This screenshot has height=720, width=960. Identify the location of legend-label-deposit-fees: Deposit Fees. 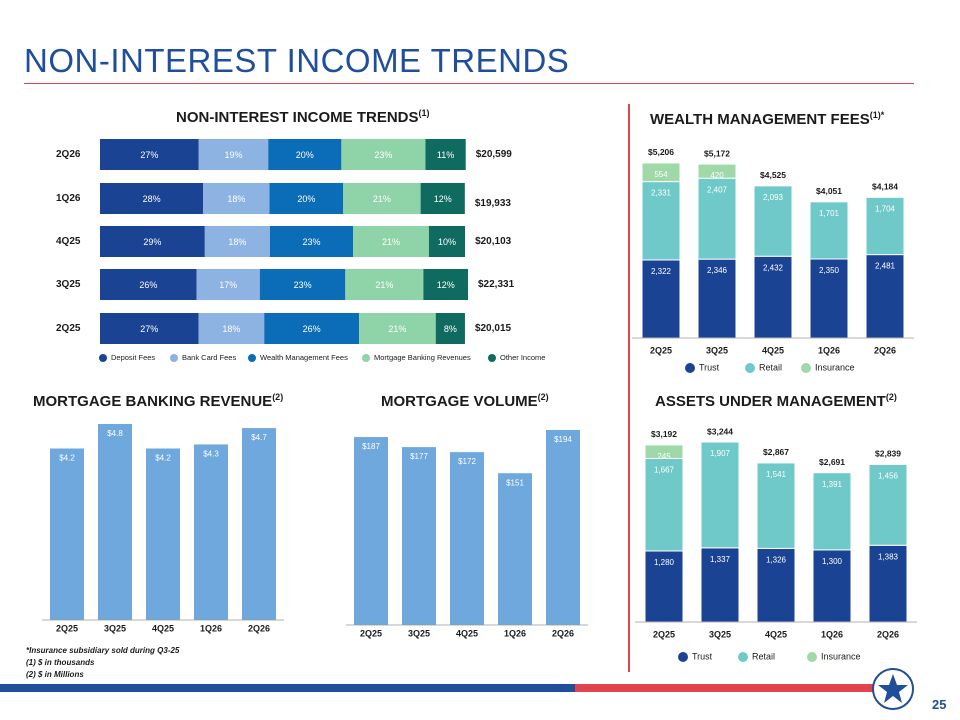
(133, 357).